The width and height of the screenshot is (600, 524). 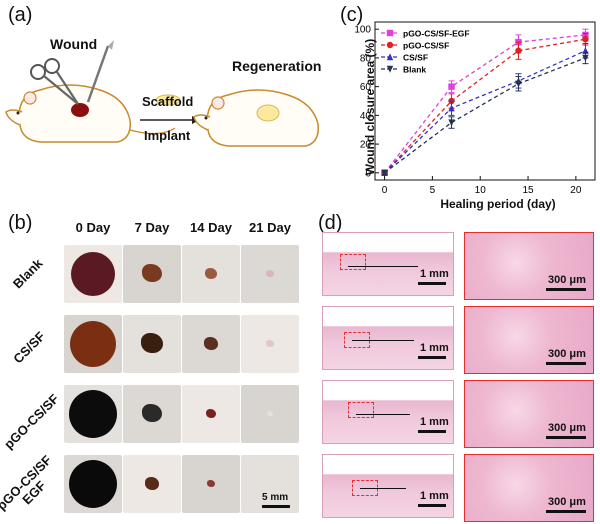 I want to click on panel-label-b: (b), so click(x=20, y=223).